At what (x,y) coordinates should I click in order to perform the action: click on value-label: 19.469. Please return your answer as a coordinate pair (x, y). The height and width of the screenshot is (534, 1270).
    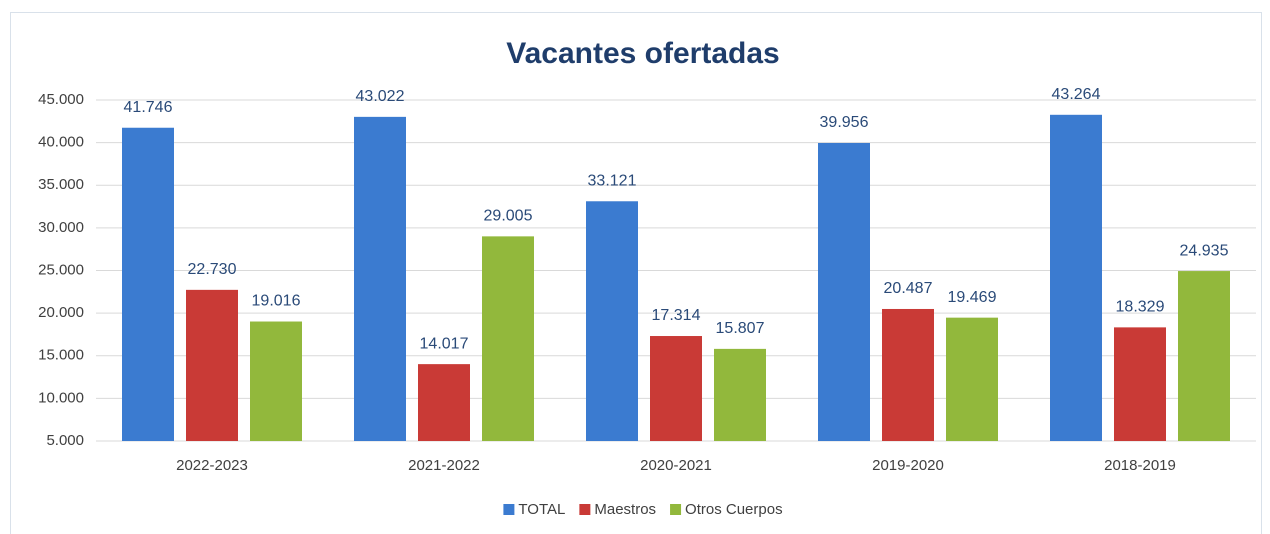
    Looking at the image, I should click on (972, 297).